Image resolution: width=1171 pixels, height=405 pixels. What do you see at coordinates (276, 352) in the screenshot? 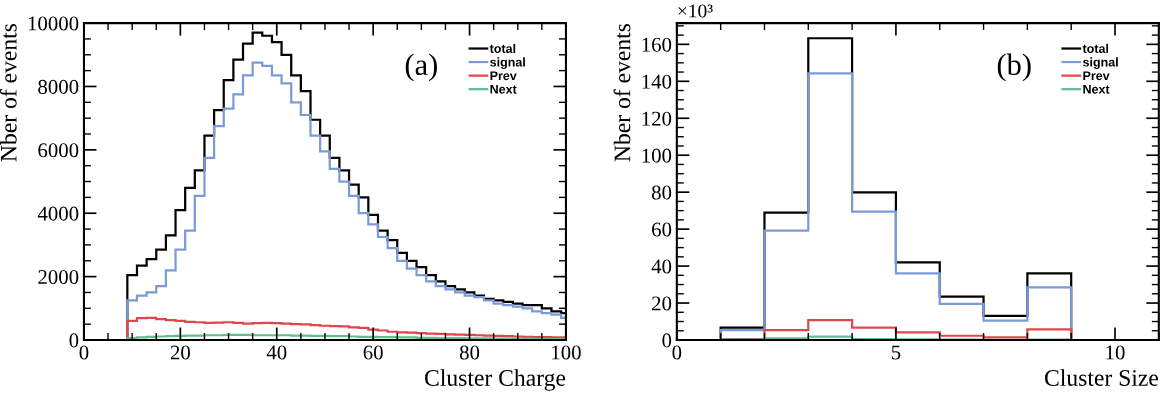
I see `x-tick-label: 40` at bounding box center [276, 352].